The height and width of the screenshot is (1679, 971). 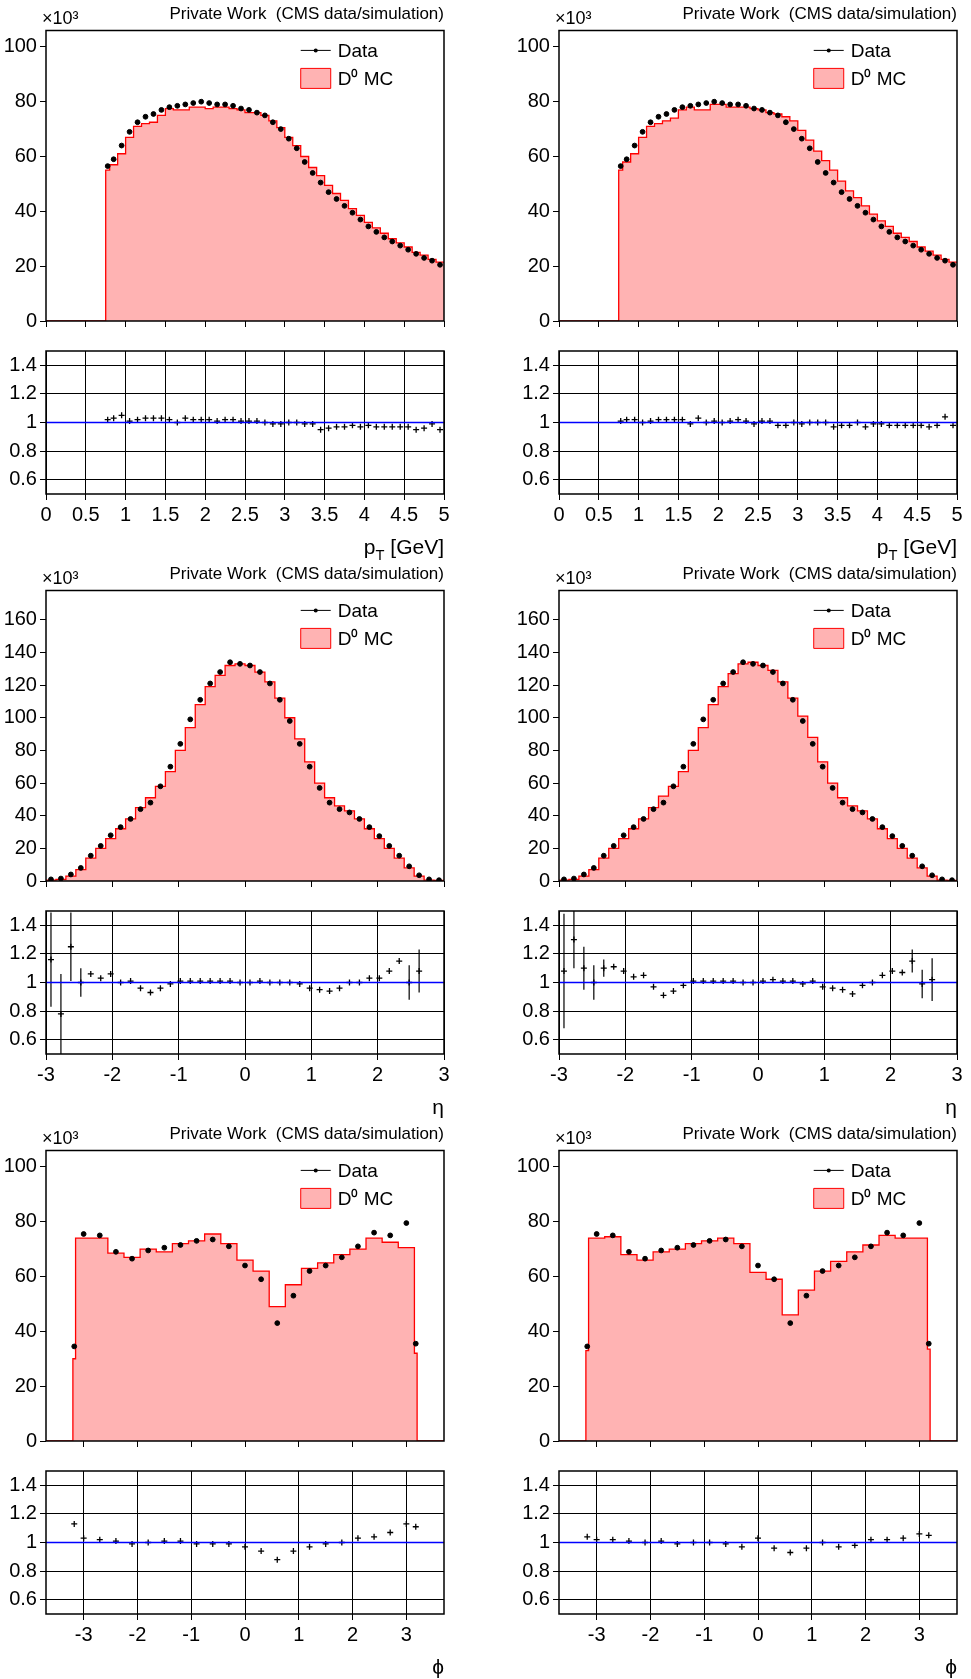 I want to click on x-tick-label: 4.5, so click(x=404, y=513).